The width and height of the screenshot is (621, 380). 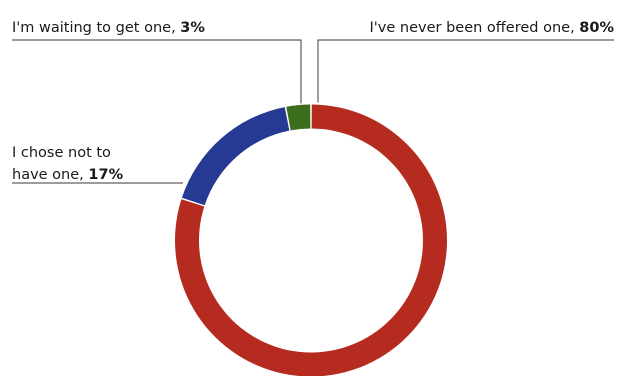 I want to click on label-chose-not-value: 17%, so click(x=105, y=175).